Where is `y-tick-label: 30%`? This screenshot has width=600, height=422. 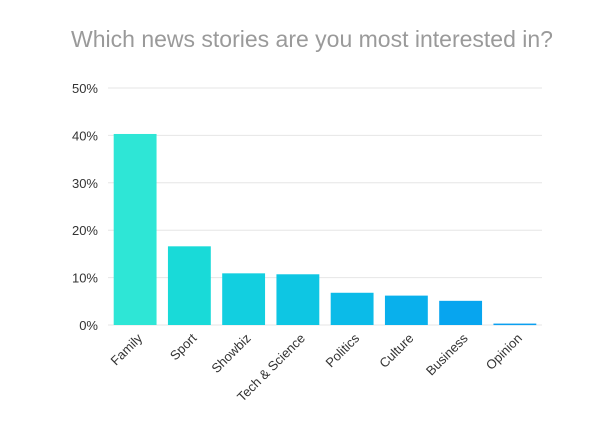 y-tick-label: 30% is located at coordinates (85, 183).